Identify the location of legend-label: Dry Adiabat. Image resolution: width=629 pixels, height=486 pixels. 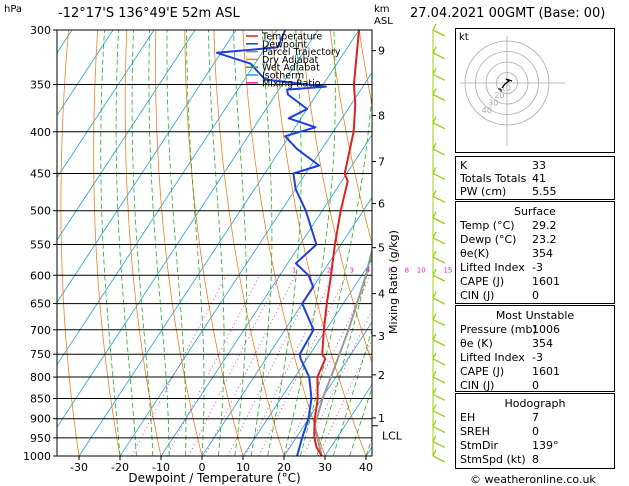
(290, 60).